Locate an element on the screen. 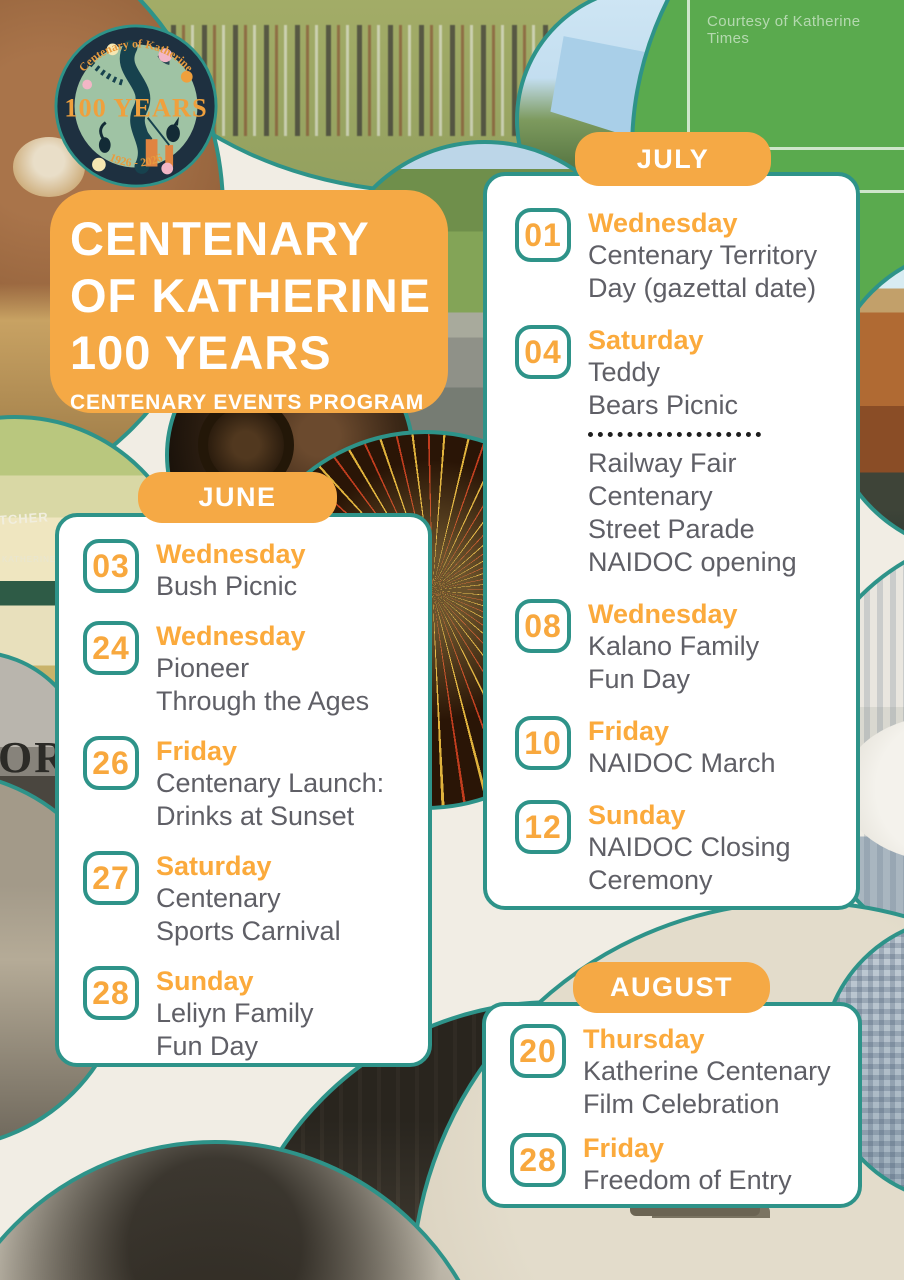  event-date-box: 04 is located at coordinates (543, 352).